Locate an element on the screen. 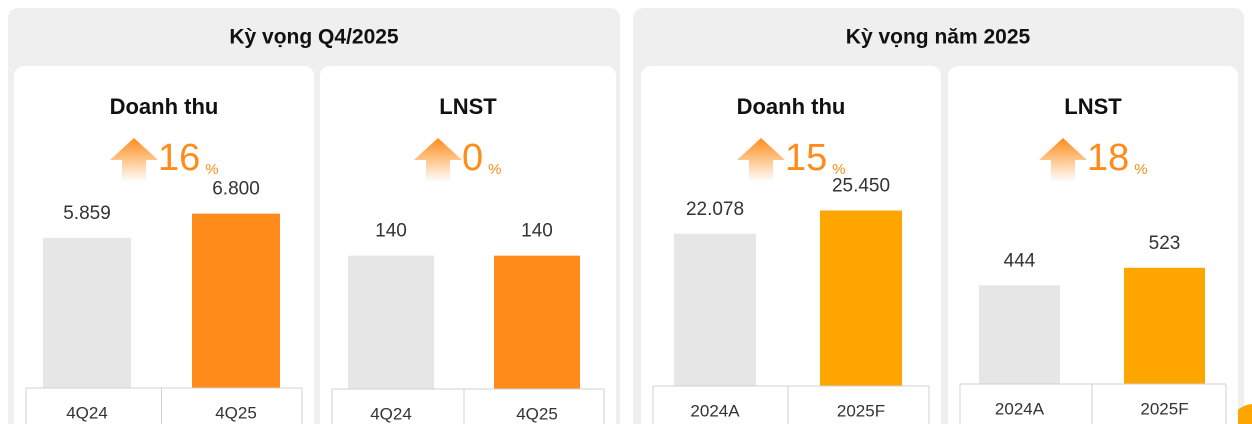 This screenshot has width=1252, height=424. value-label: 5.859 is located at coordinates (87, 213).